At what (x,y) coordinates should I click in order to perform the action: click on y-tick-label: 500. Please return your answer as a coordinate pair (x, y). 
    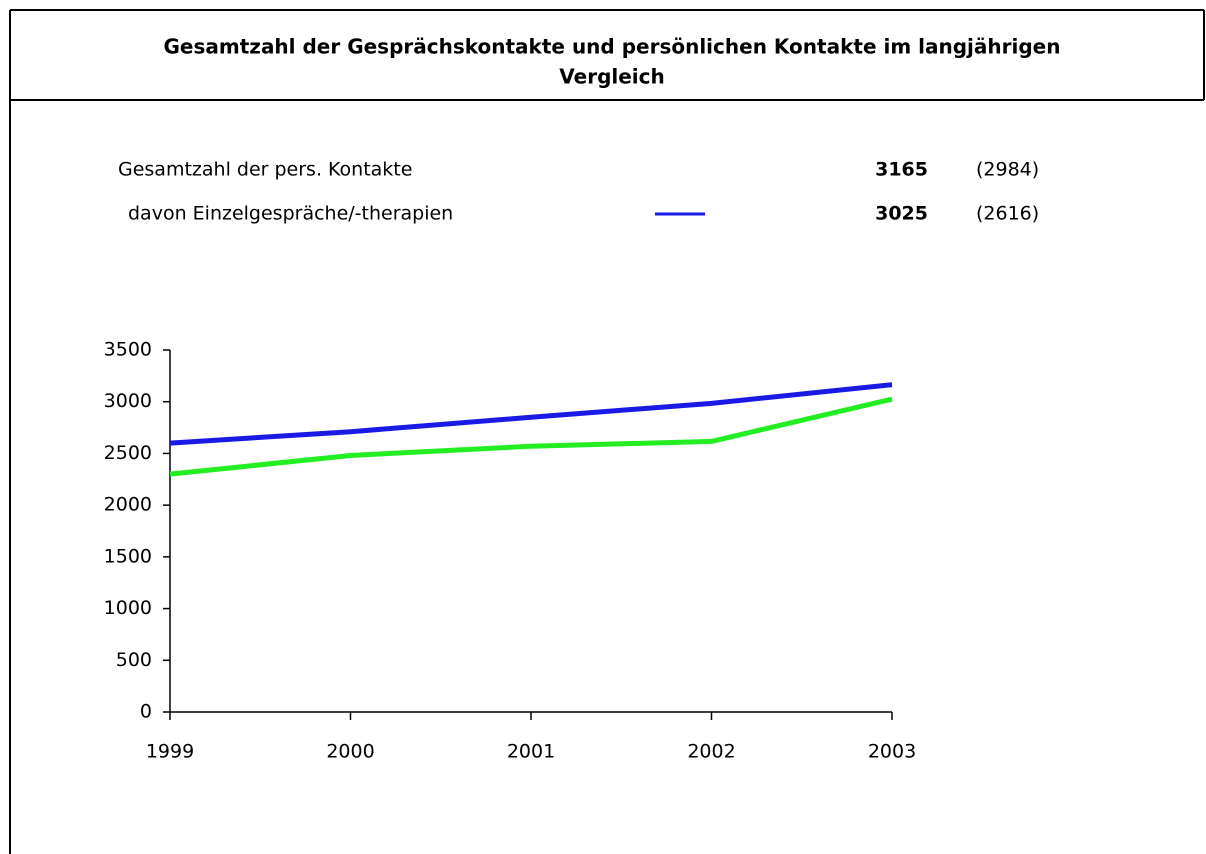
    Looking at the image, I should click on (134, 660).